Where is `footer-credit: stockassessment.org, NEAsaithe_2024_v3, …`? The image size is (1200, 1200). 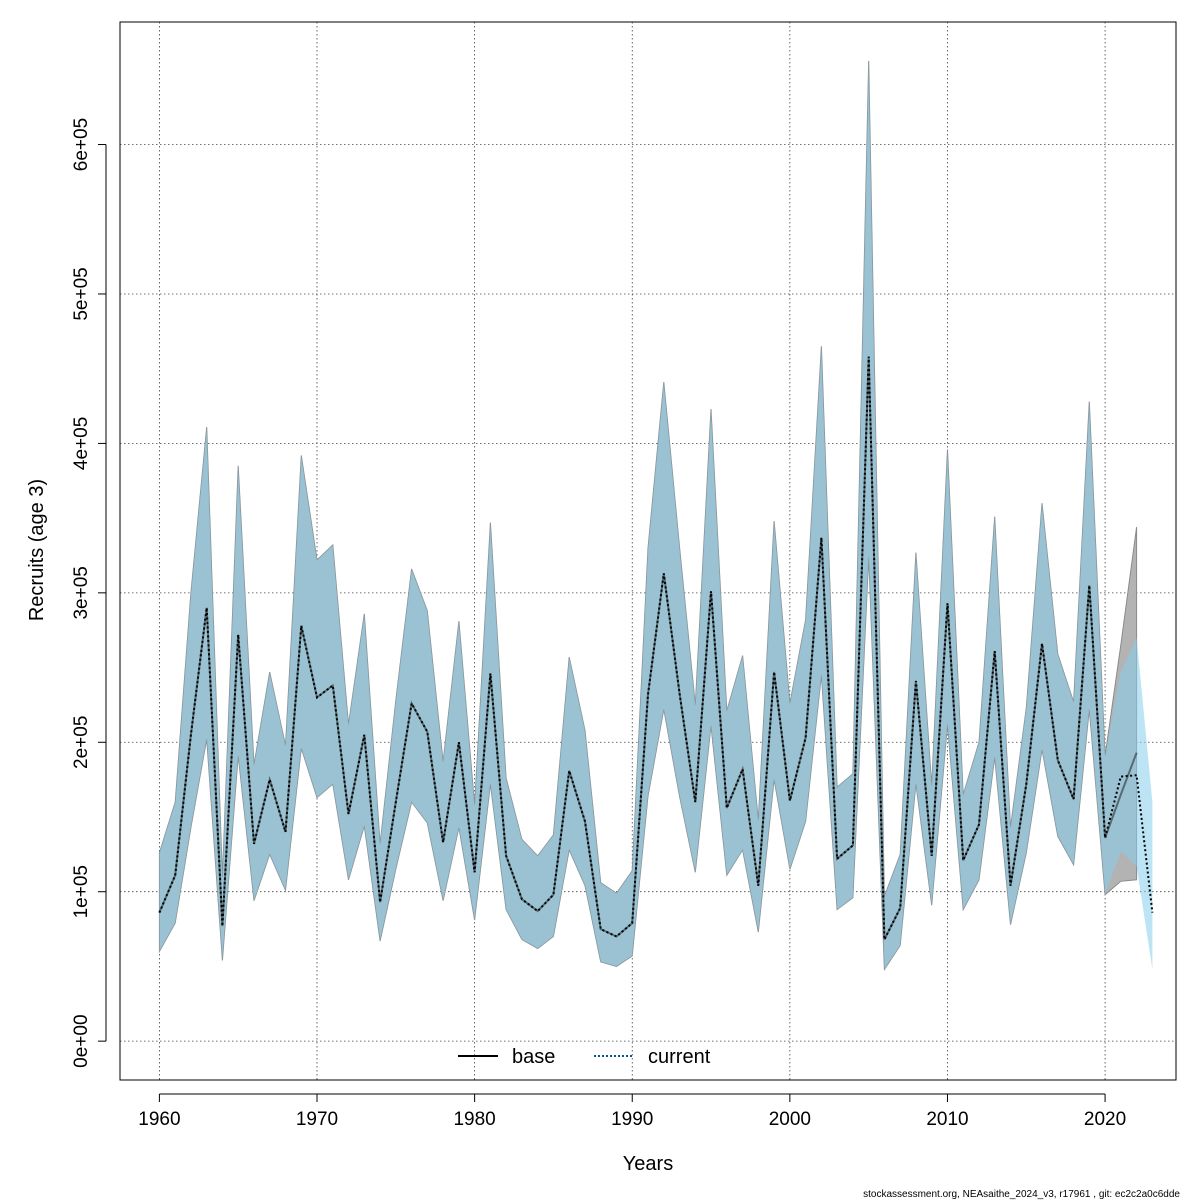 footer-credit: stockassessment.org, NEAsaithe_2024_v3, … is located at coordinates (1021, 1194).